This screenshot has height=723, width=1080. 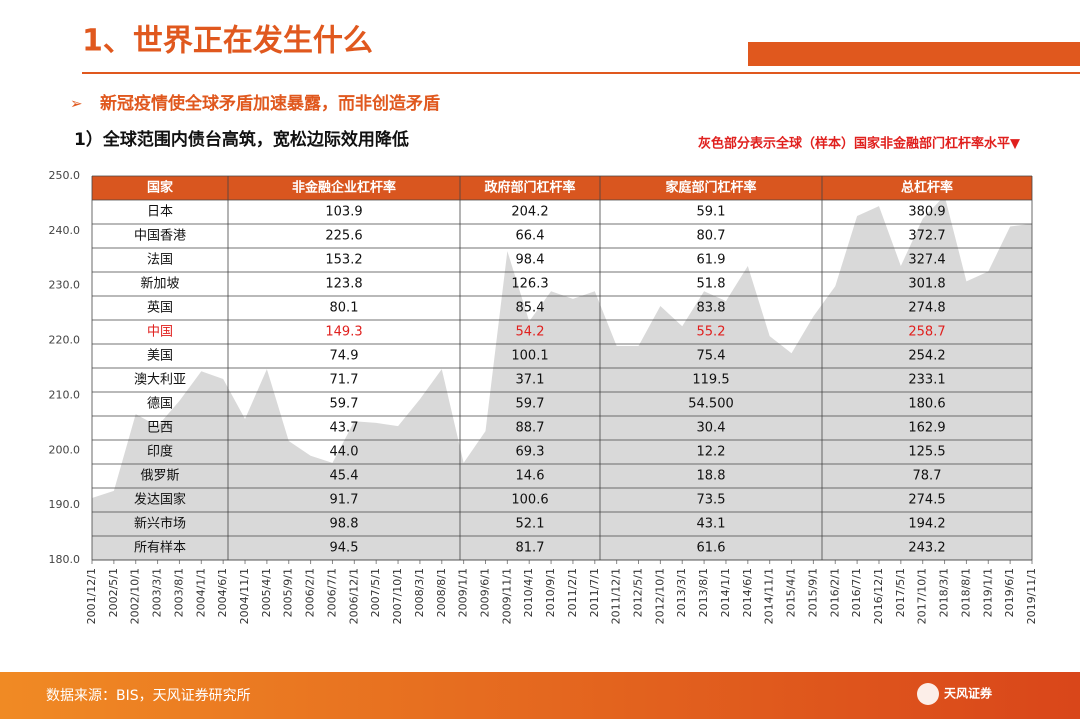 I want to click on x-tick-label: 2014/11/1, so click(x=769, y=596).